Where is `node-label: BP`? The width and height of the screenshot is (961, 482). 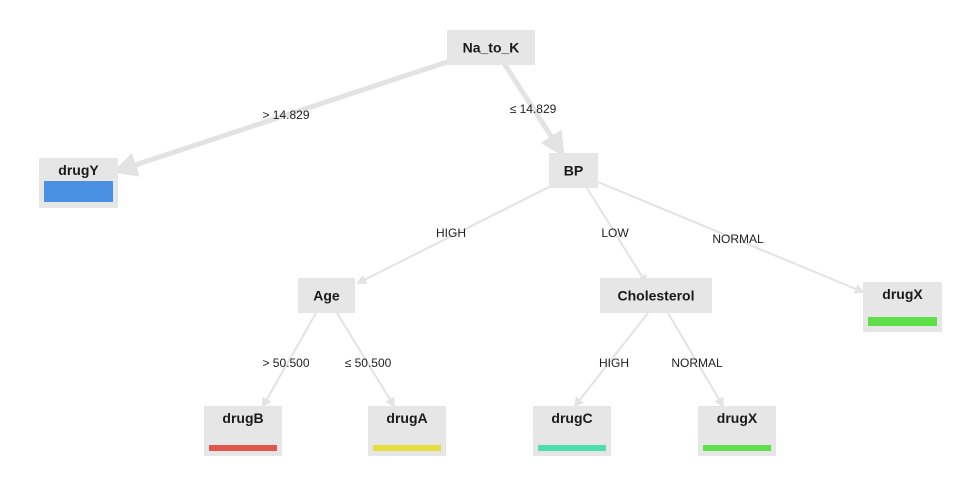
node-label: BP is located at coordinates (573, 171).